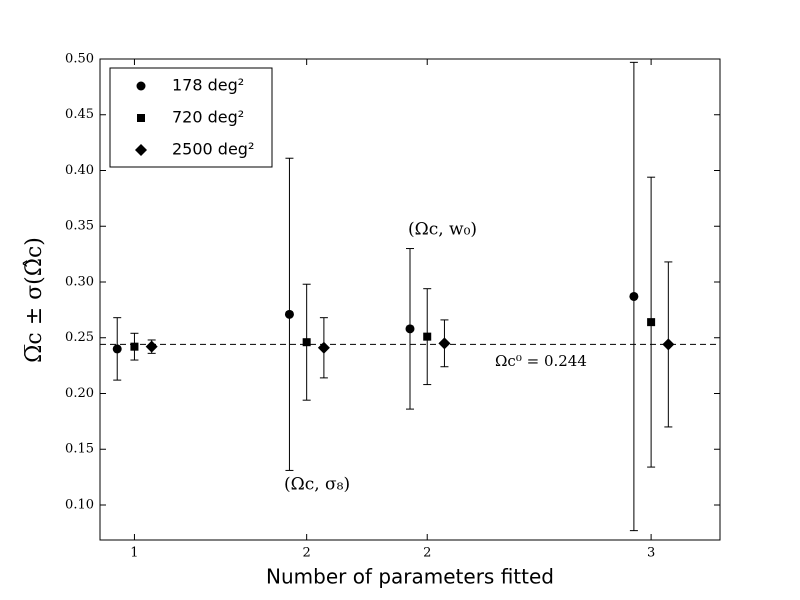 The width and height of the screenshot is (800, 600). What do you see at coordinates (134, 553) in the screenshot?
I see `x-tick-label: 1` at bounding box center [134, 553].